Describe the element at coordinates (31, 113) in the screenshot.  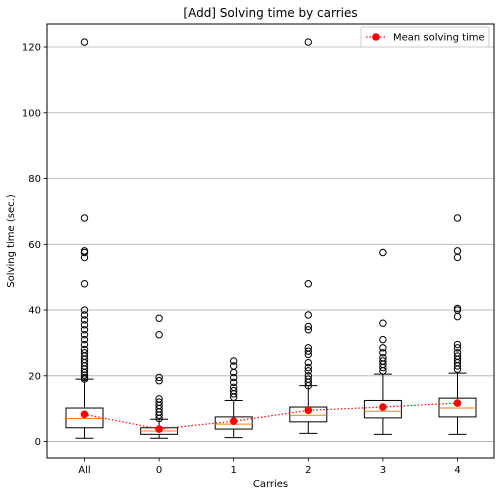
I see `y-tick-label: 100` at that location.